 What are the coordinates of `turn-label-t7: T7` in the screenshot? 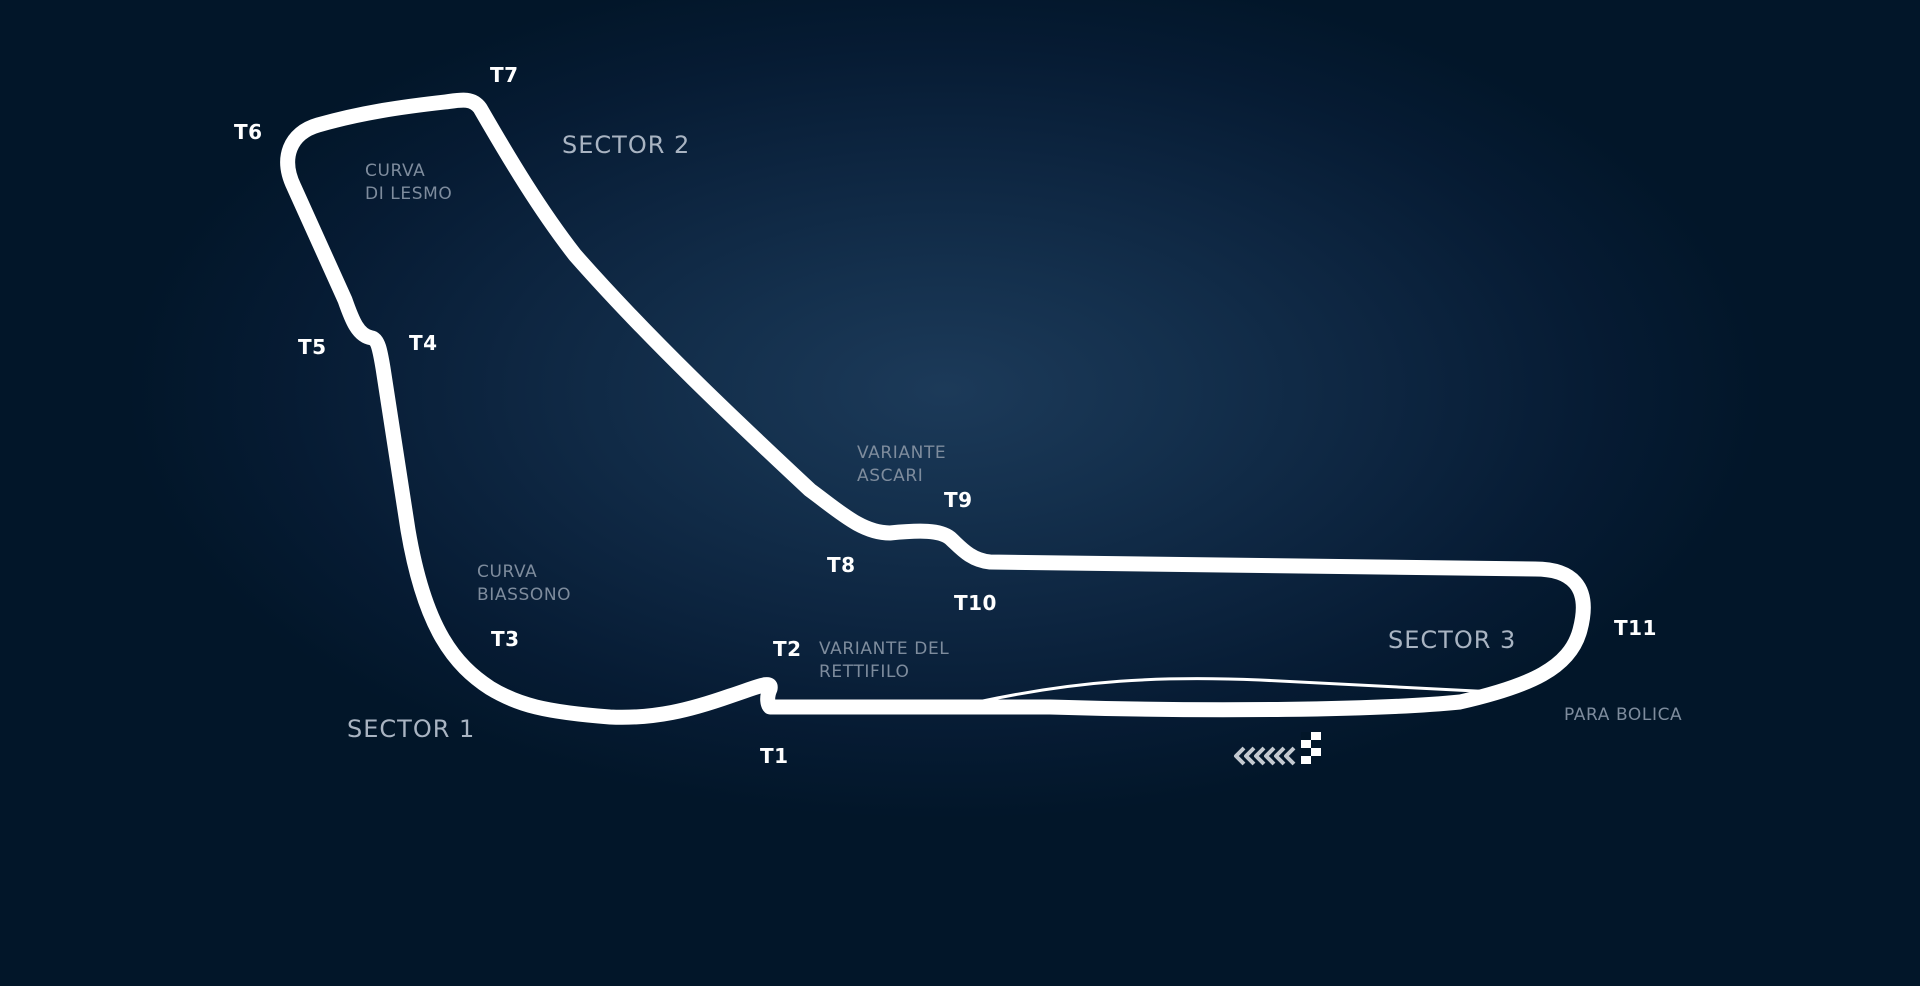 It's located at (504, 75).